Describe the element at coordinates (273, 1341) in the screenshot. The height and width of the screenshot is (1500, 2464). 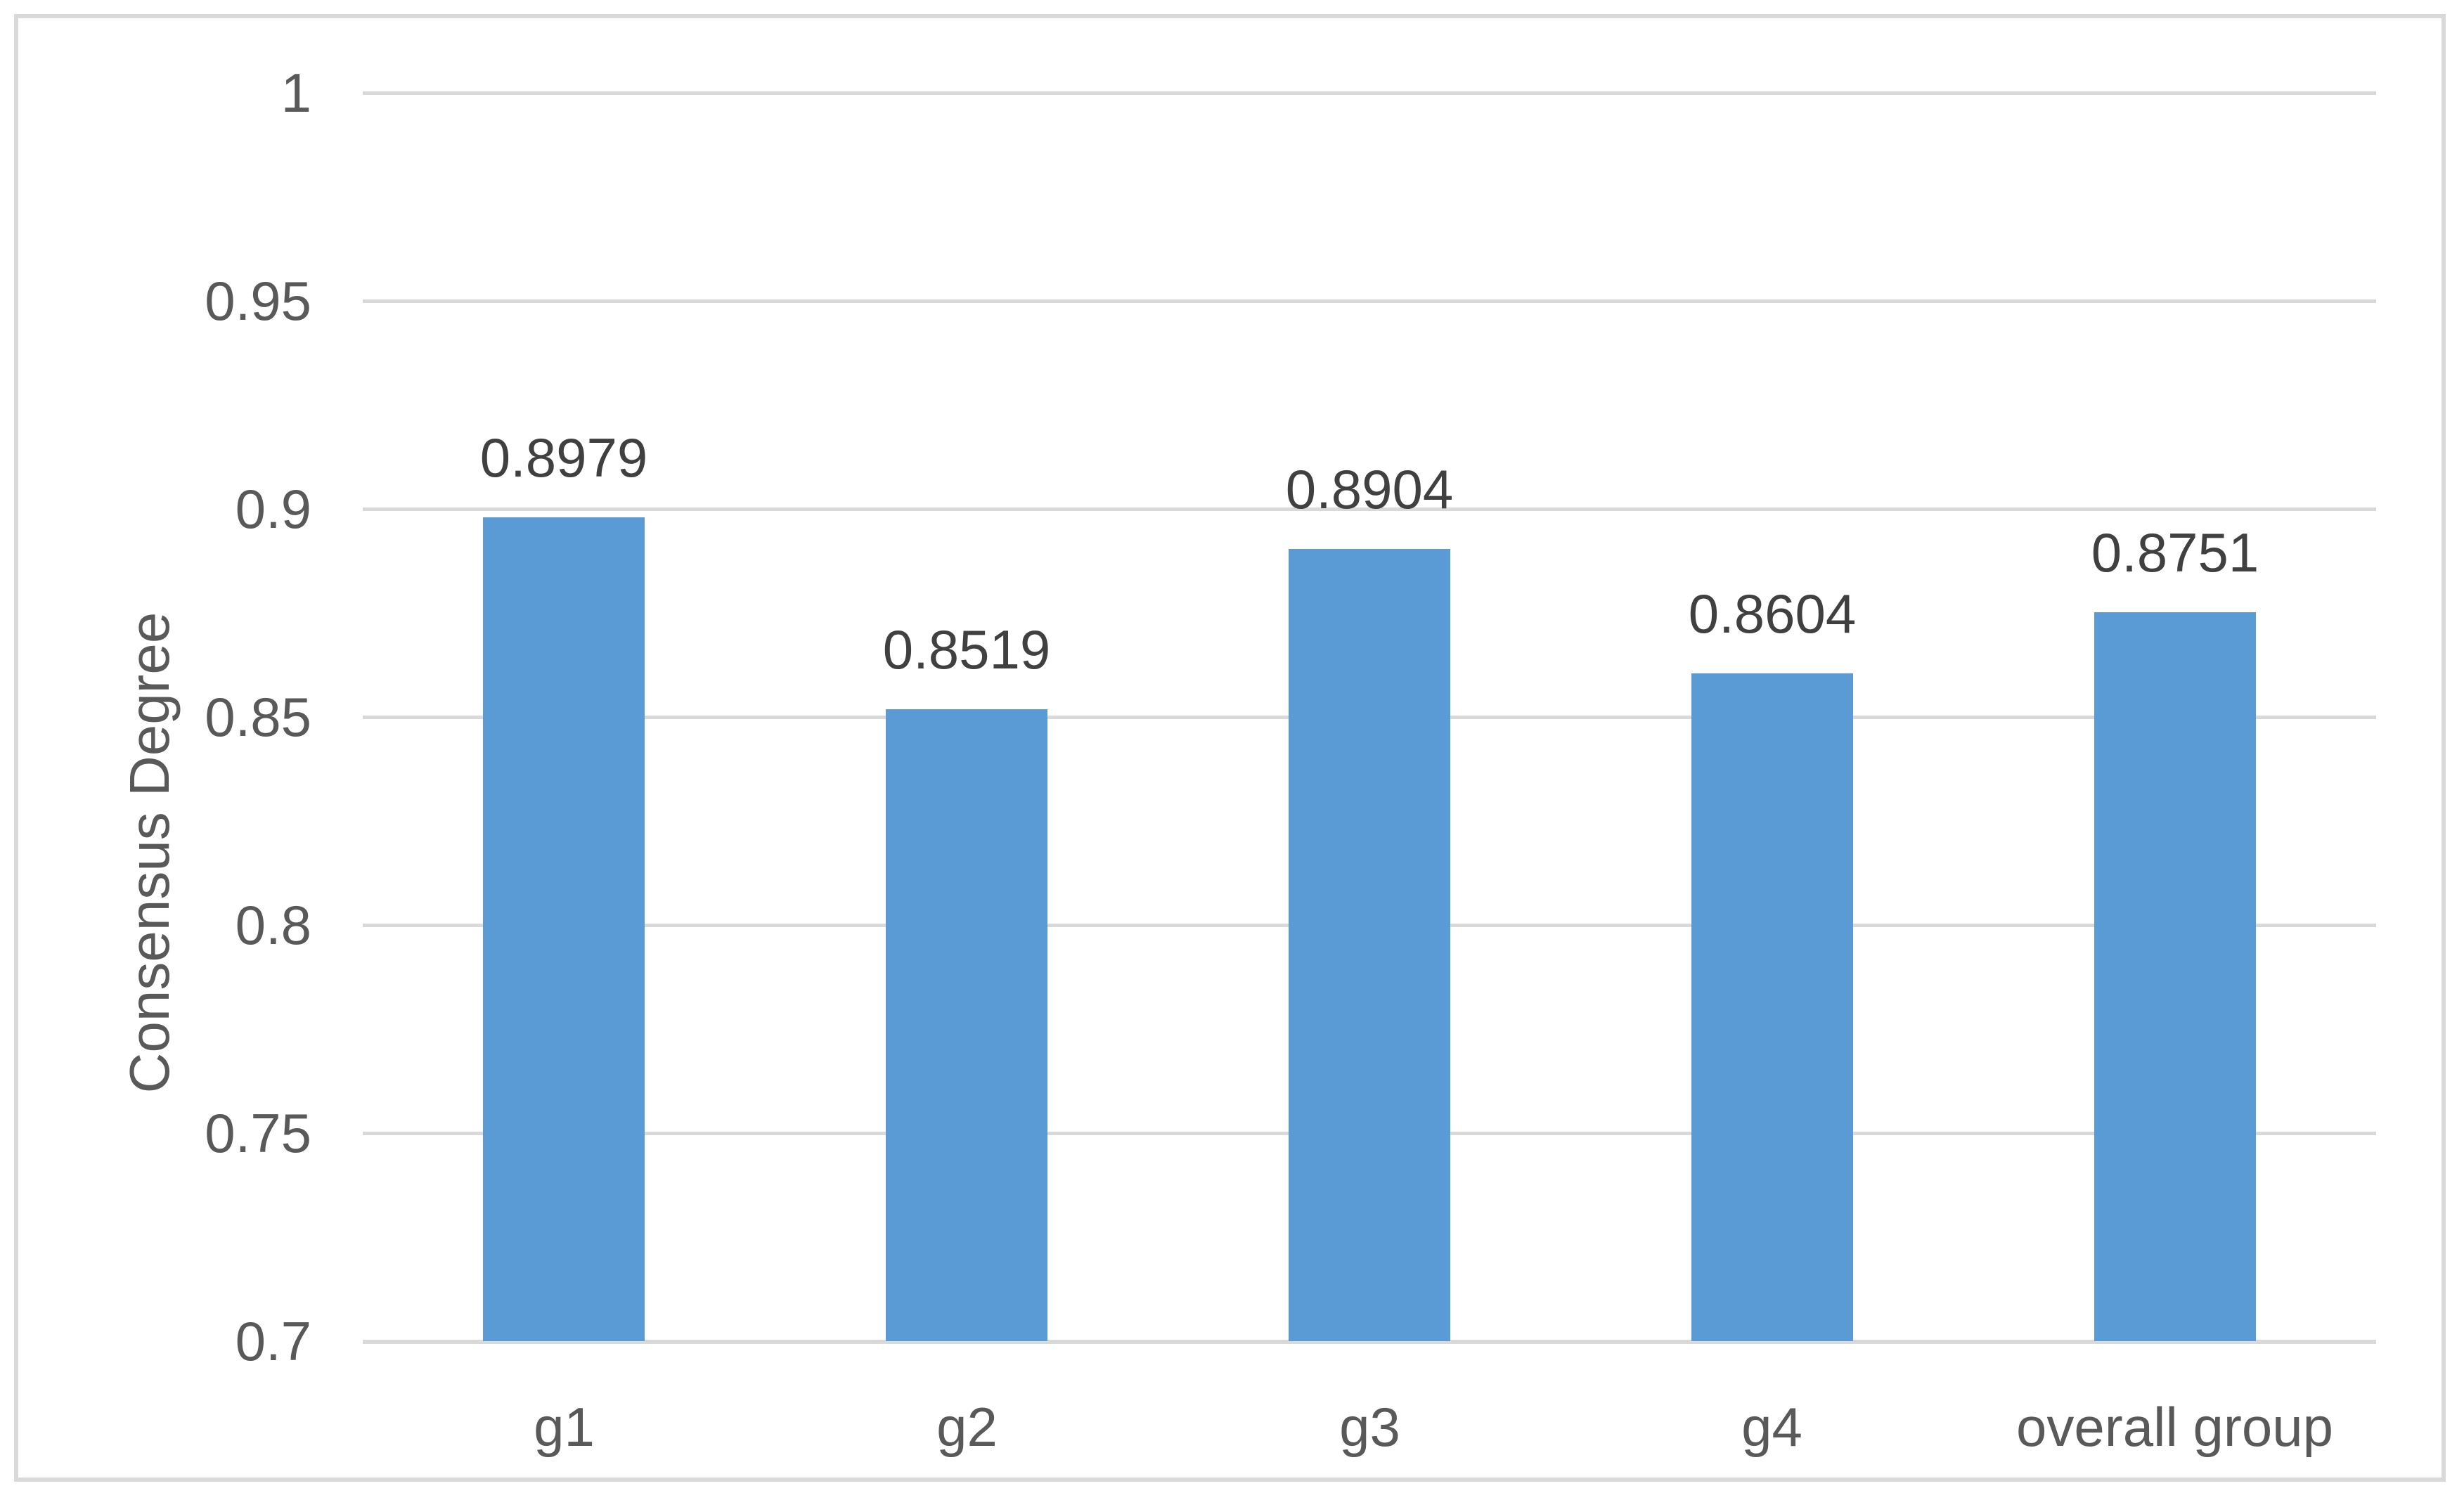
I see `y-tick-label: 0.7` at that location.